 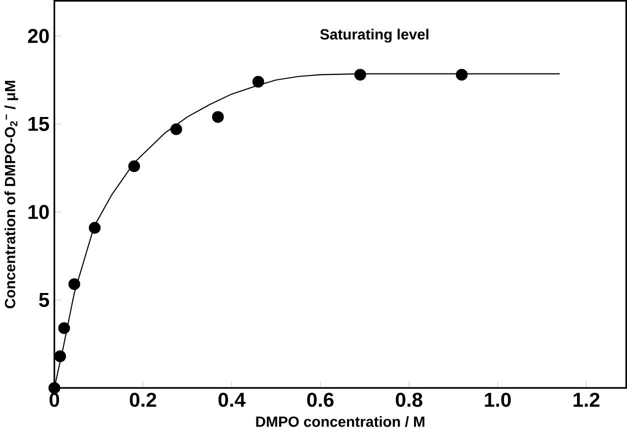 I want to click on y-tick-label: 5, so click(x=44, y=300).